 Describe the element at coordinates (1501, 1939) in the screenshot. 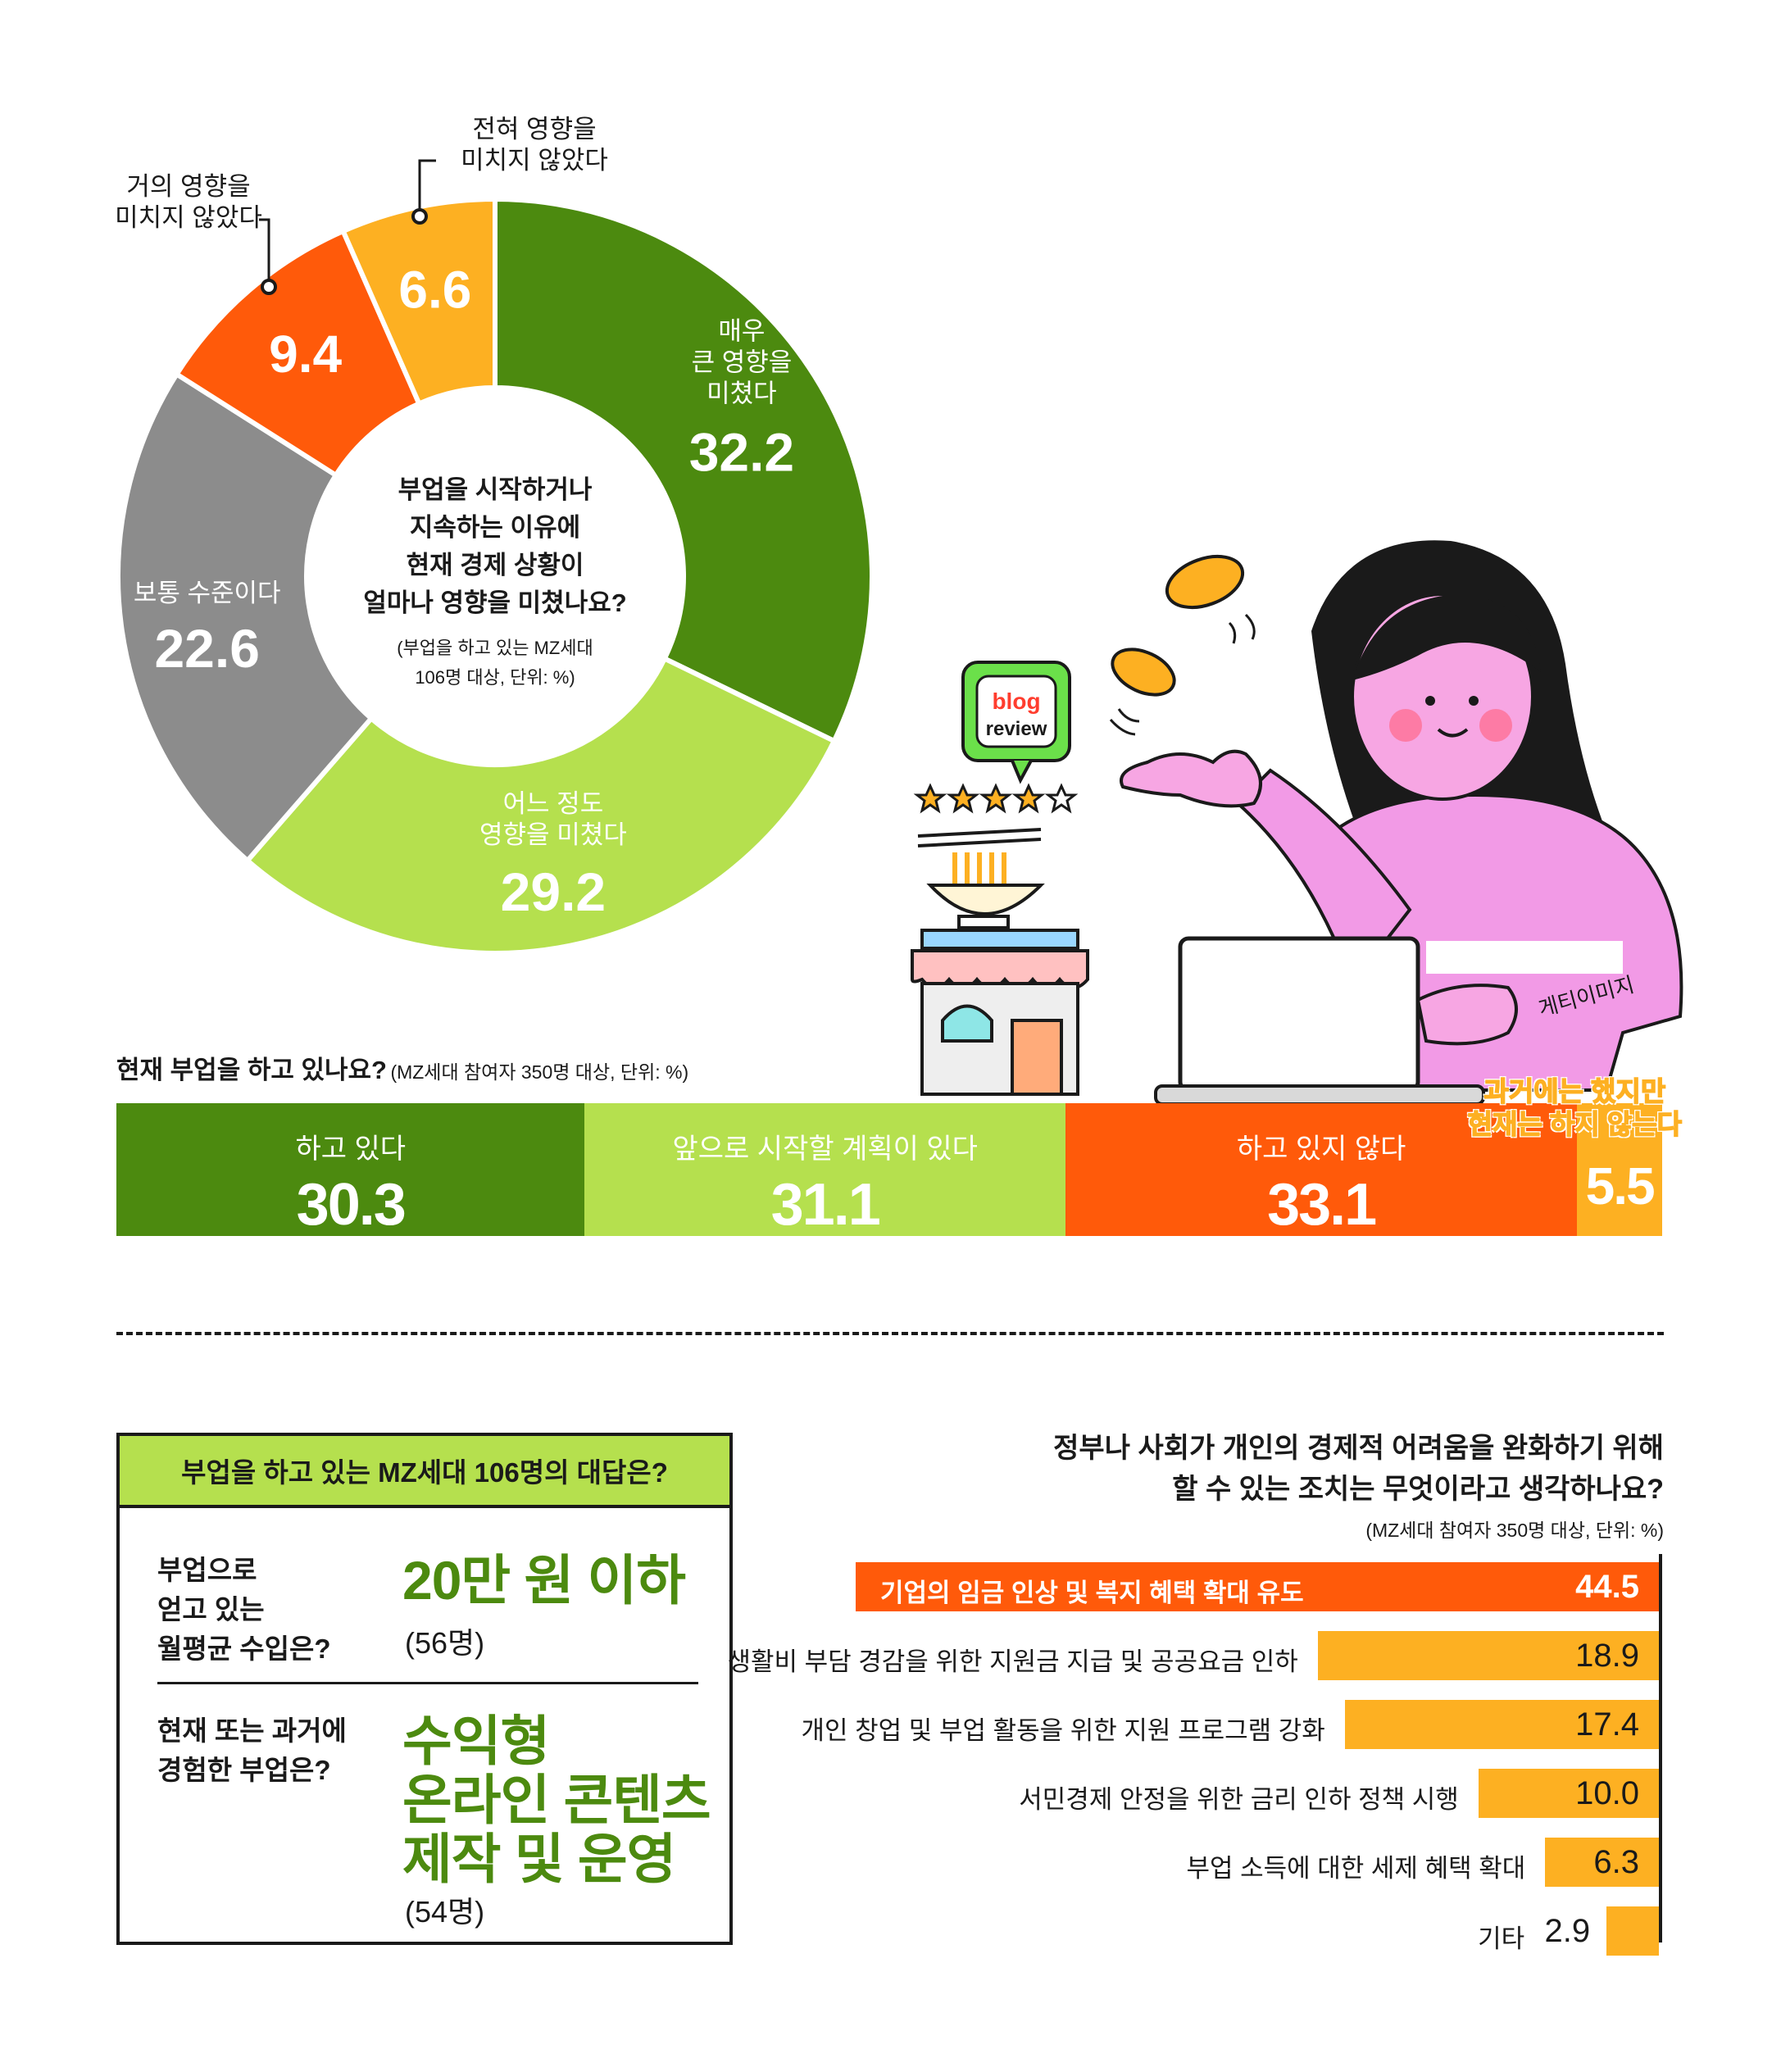

I see `measure-label: 기타` at that location.